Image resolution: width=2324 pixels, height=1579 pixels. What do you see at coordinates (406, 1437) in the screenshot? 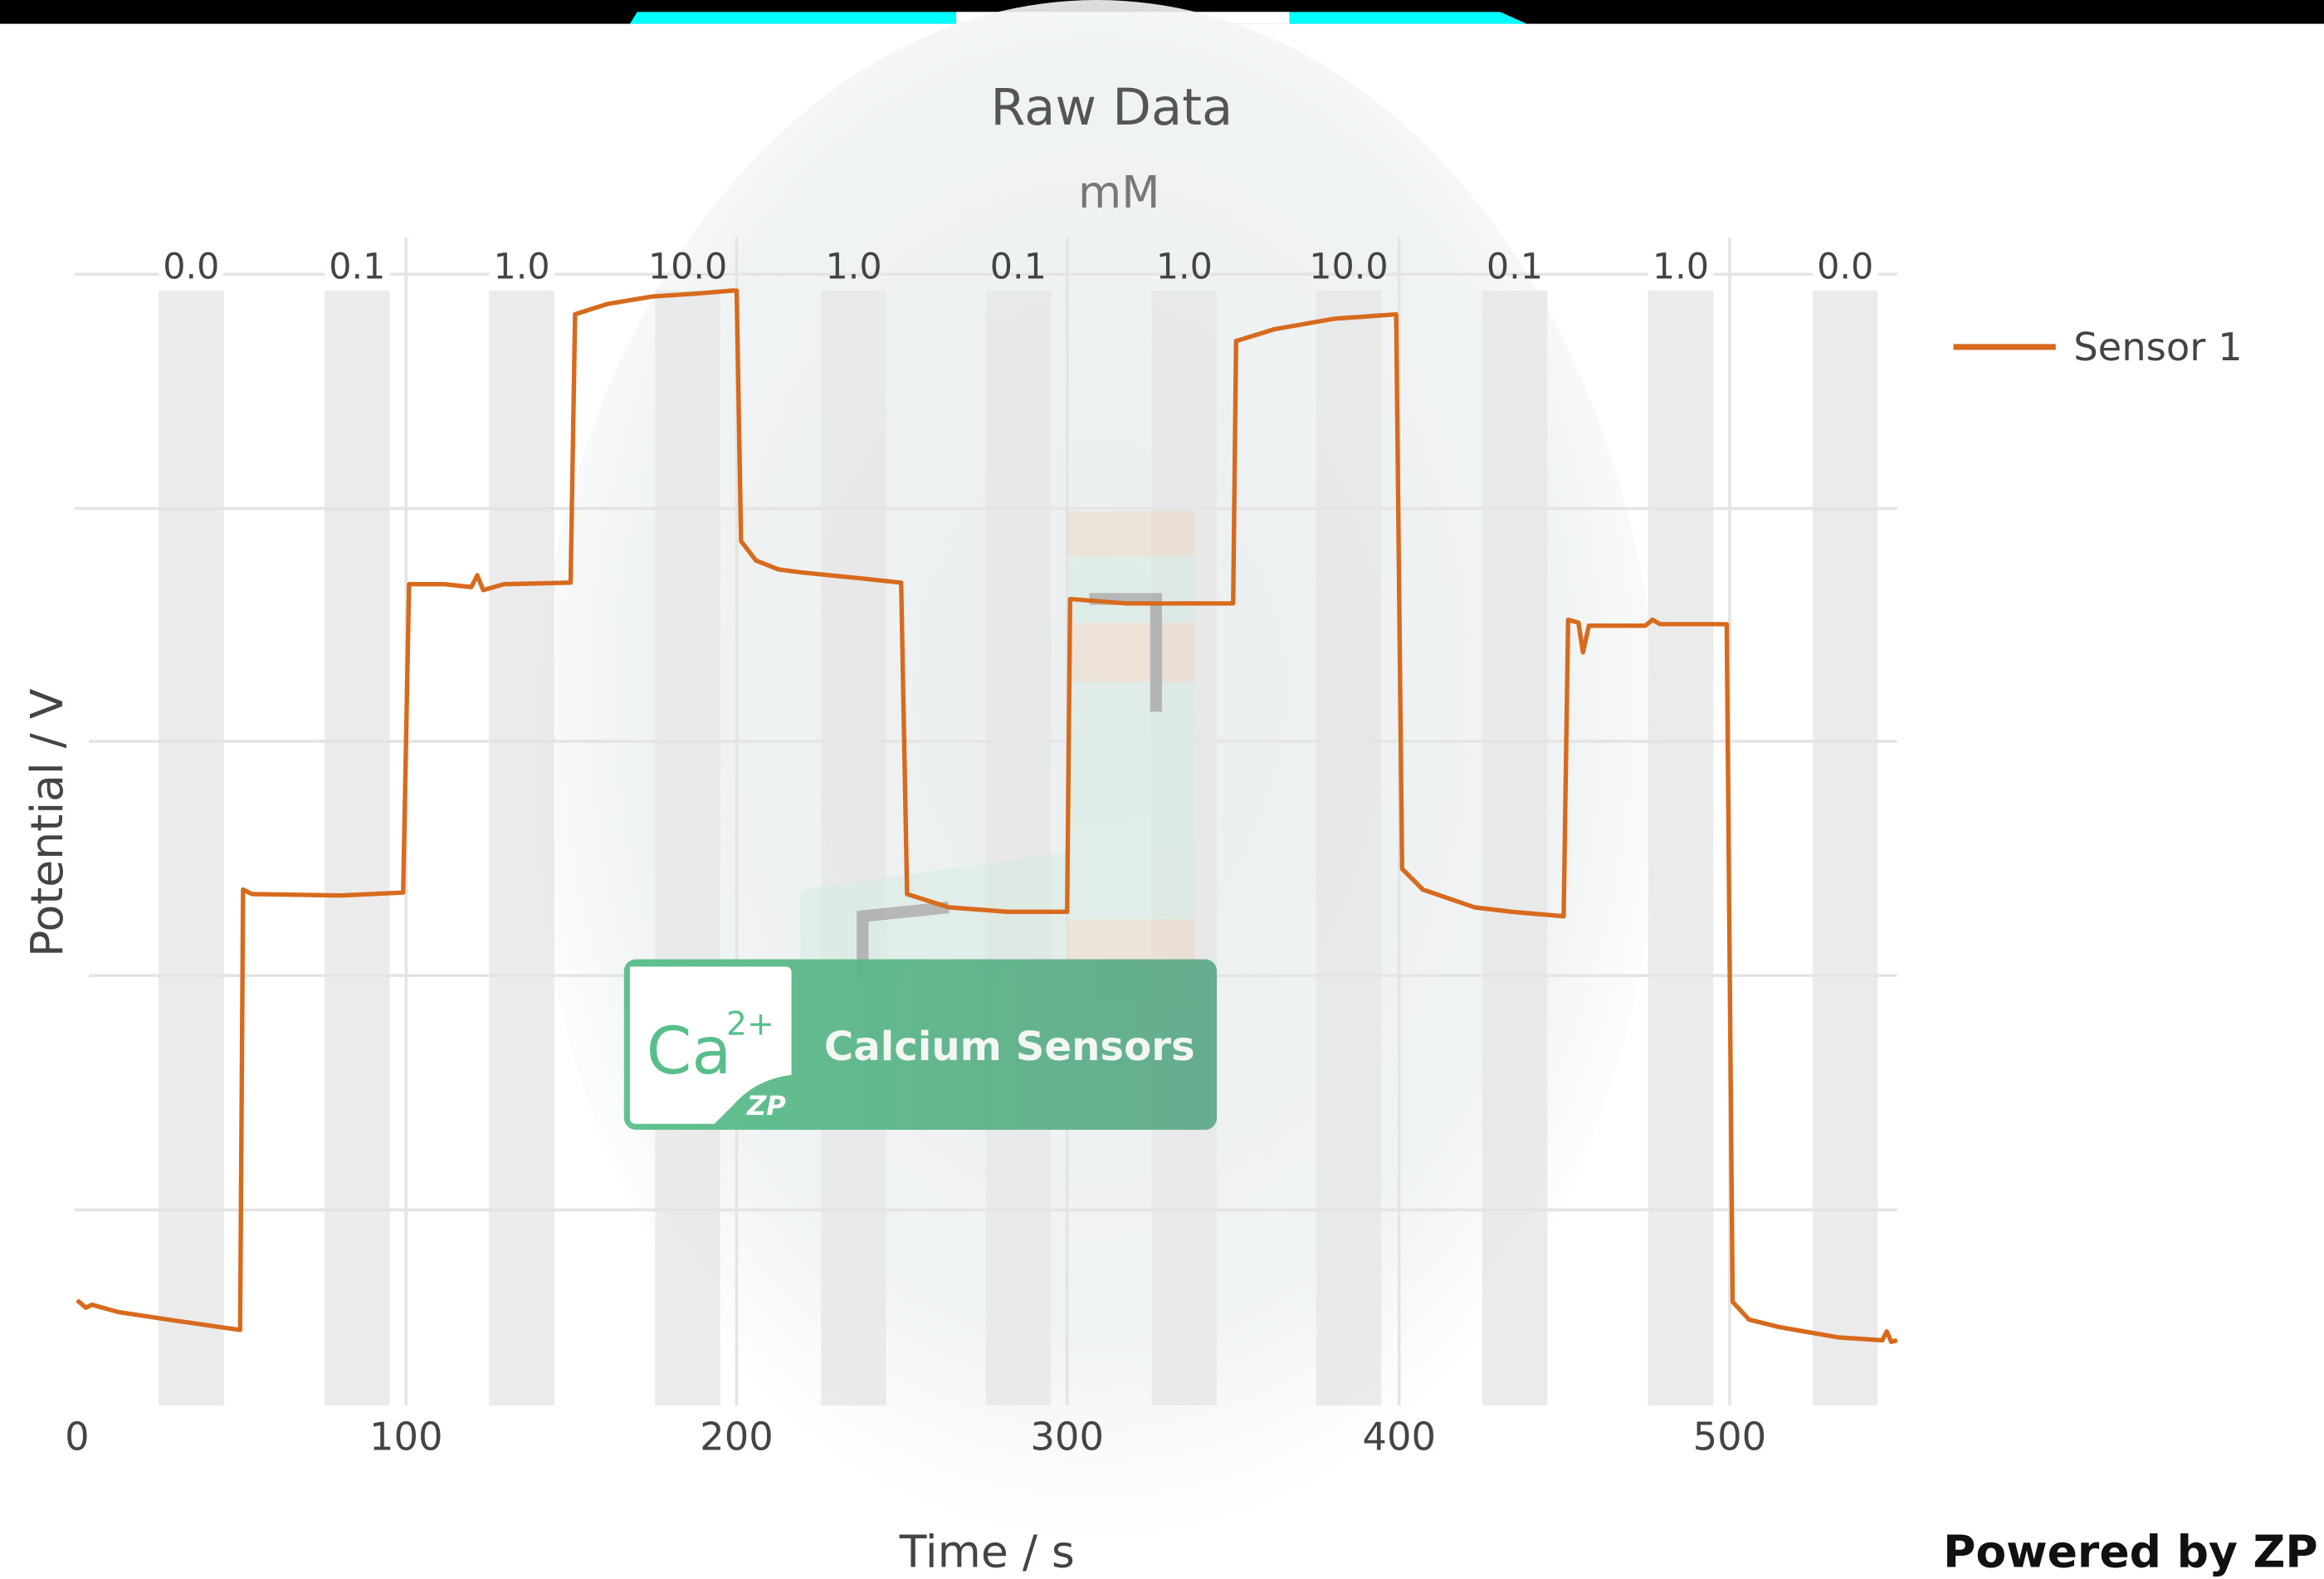
I see `svg-text: 100` at bounding box center [406, 1437].